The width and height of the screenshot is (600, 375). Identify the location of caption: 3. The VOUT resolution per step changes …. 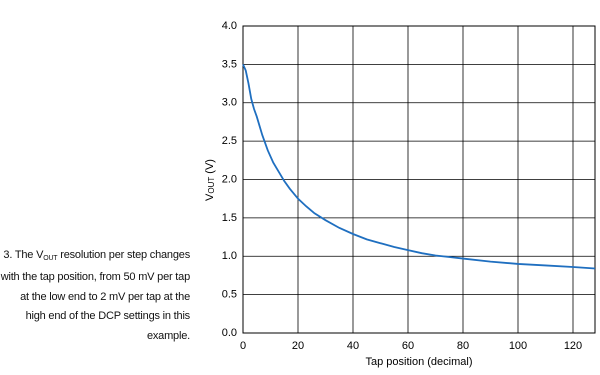
(95, 296).